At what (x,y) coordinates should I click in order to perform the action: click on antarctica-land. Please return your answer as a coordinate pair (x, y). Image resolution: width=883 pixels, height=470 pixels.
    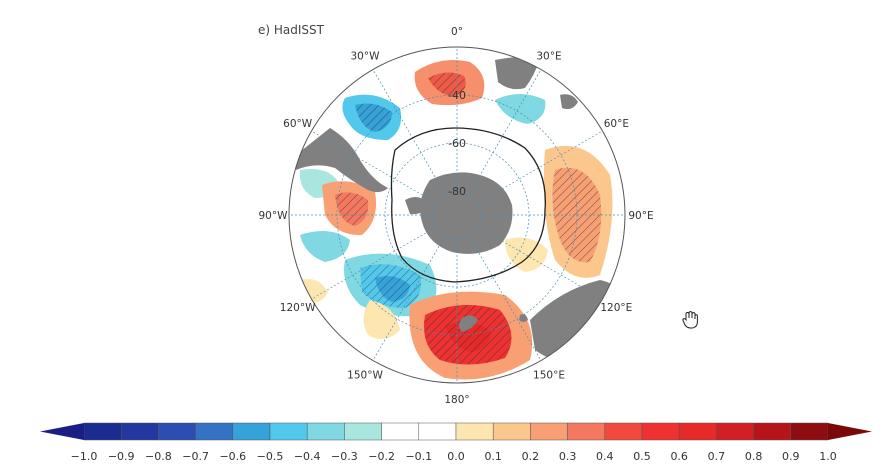
    Looking at the image, I should click on (459, 213).